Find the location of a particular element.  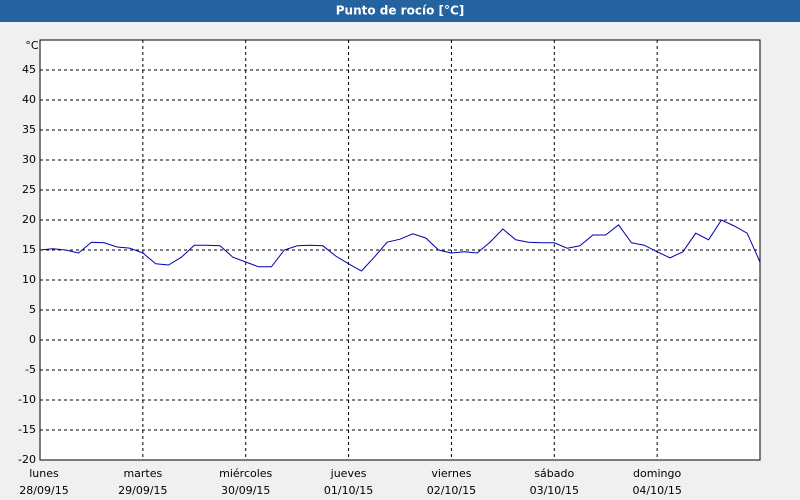

x-tick-label: martes is located at coordinates (142, 473).